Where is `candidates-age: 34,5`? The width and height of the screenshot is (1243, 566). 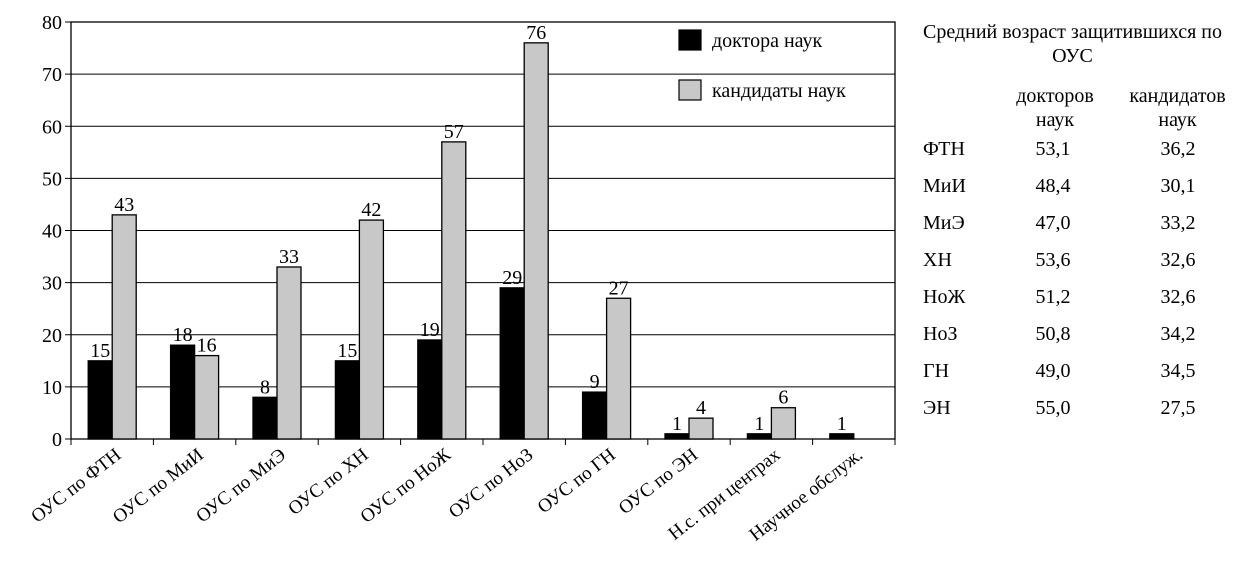
candidates-age: 34,5 is located at coordinates (1178, 371).